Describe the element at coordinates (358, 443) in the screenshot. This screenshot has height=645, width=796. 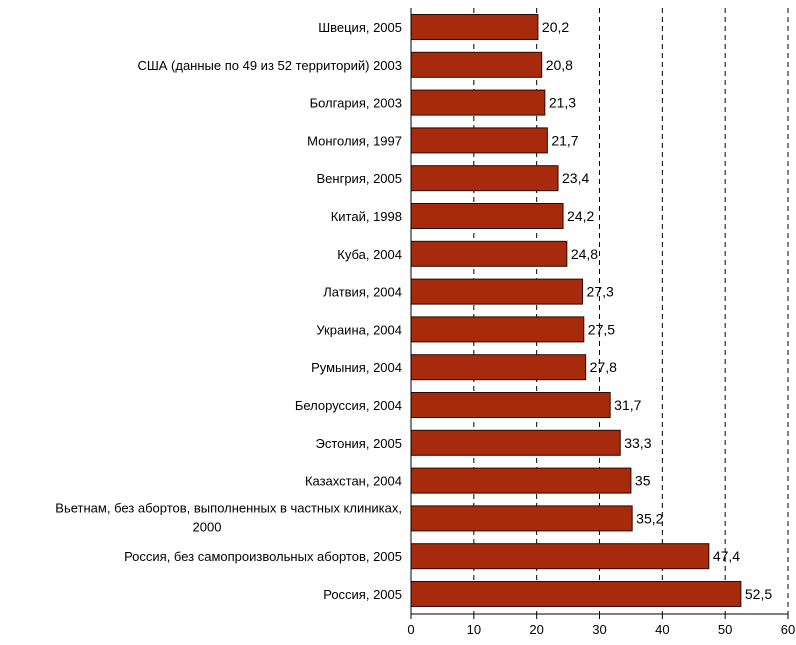
I see `category-label: Эстония, 2005` at that location.